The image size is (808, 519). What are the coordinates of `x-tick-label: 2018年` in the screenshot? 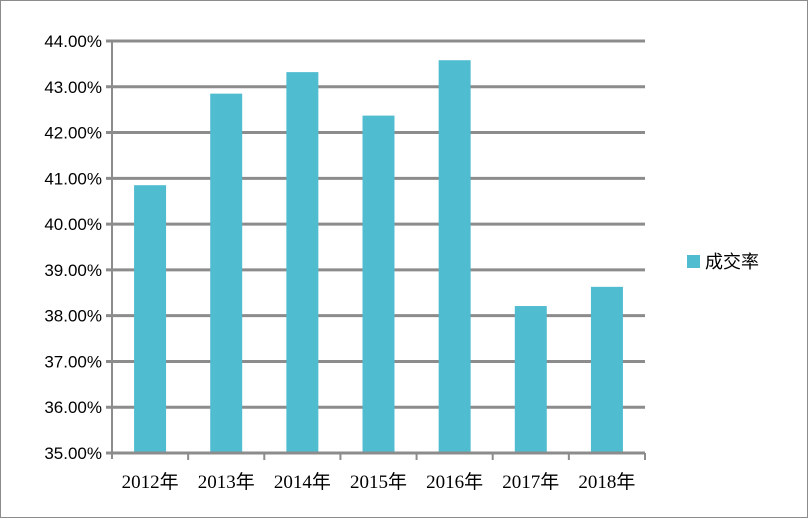 It's located at (606, 482).